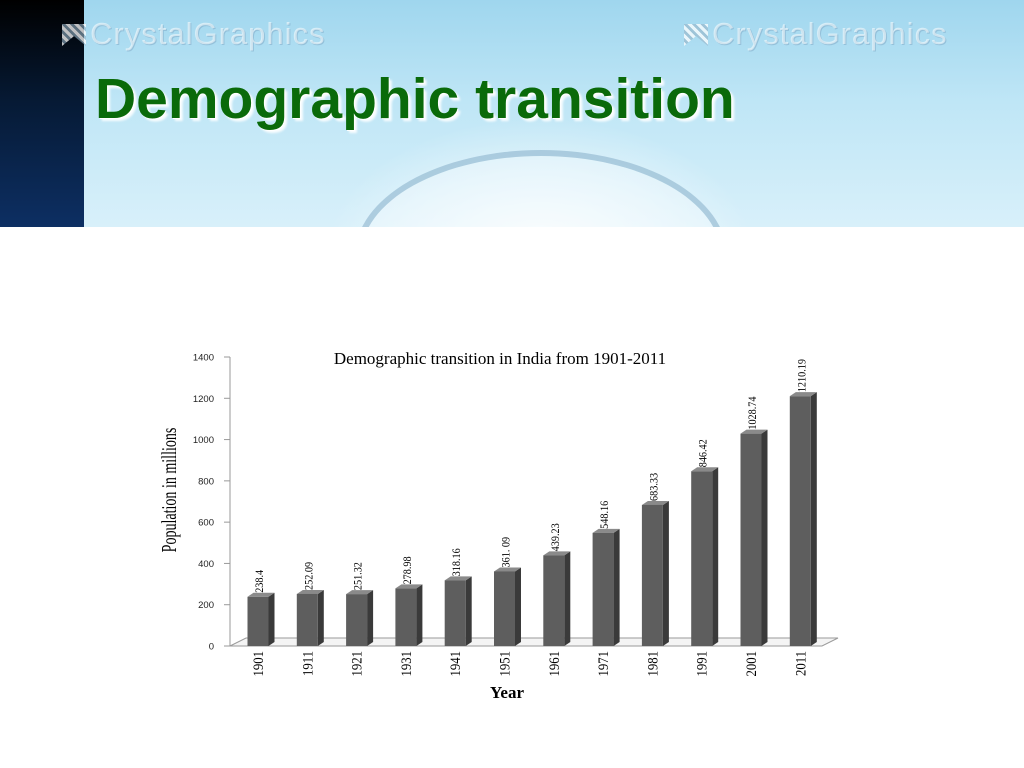  I want to click on bar-1911: 252.09, so click(310, 604).